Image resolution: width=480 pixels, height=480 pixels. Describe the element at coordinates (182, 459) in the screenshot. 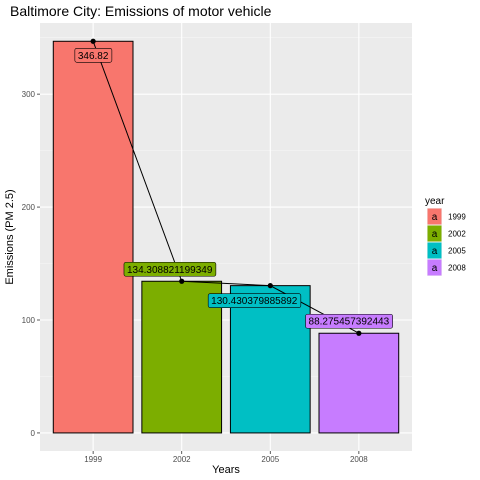

I see `x-tick-label: 2002` at that location.